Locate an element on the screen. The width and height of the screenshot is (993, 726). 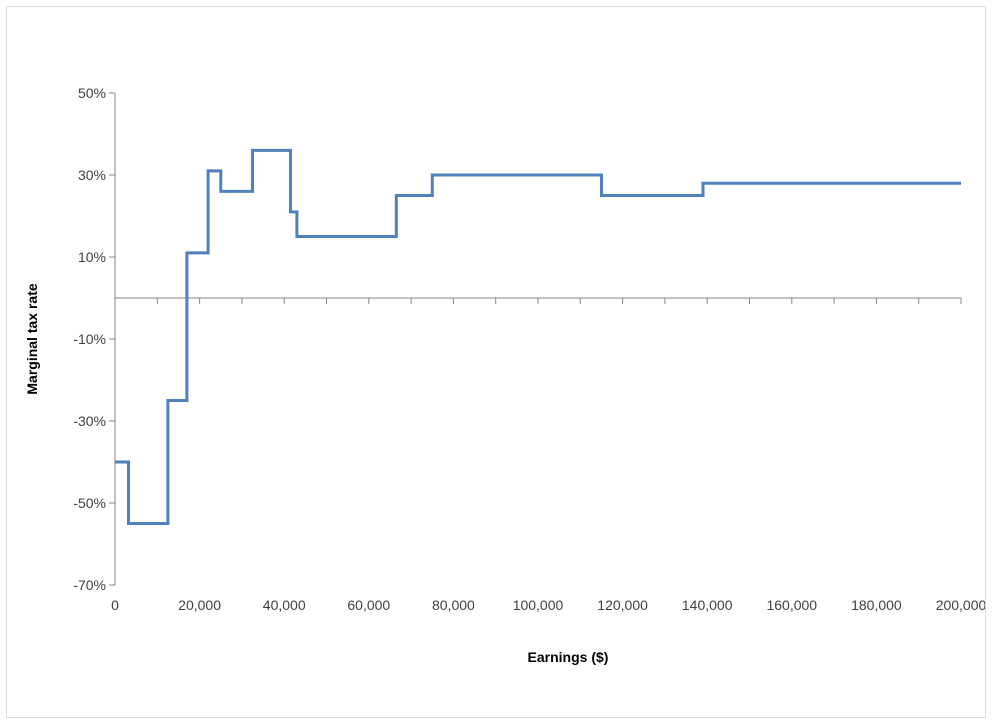
y-tick-label: -50% is located at coordinates (89, 503).